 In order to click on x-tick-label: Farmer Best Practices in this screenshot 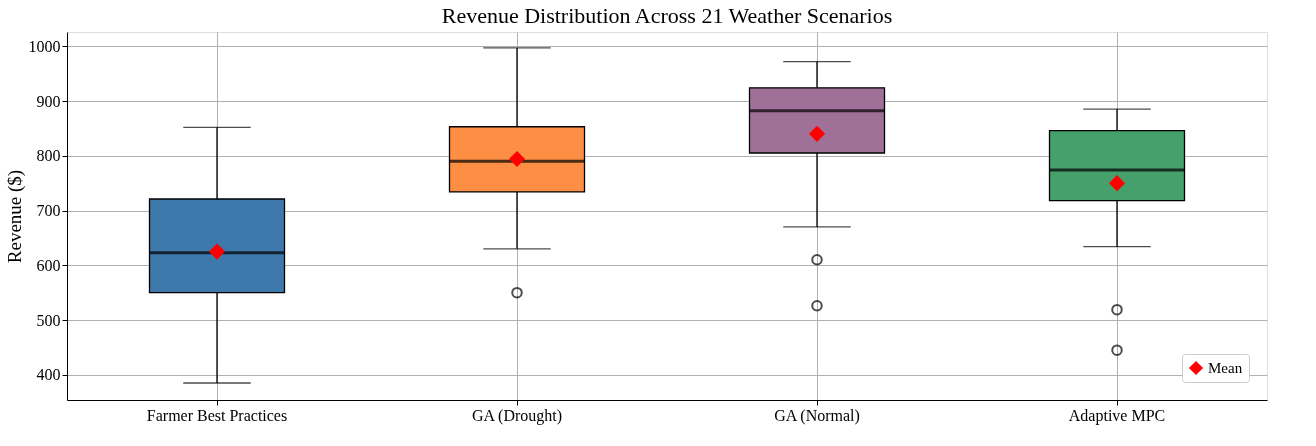, I will do `click(217, 415)`.